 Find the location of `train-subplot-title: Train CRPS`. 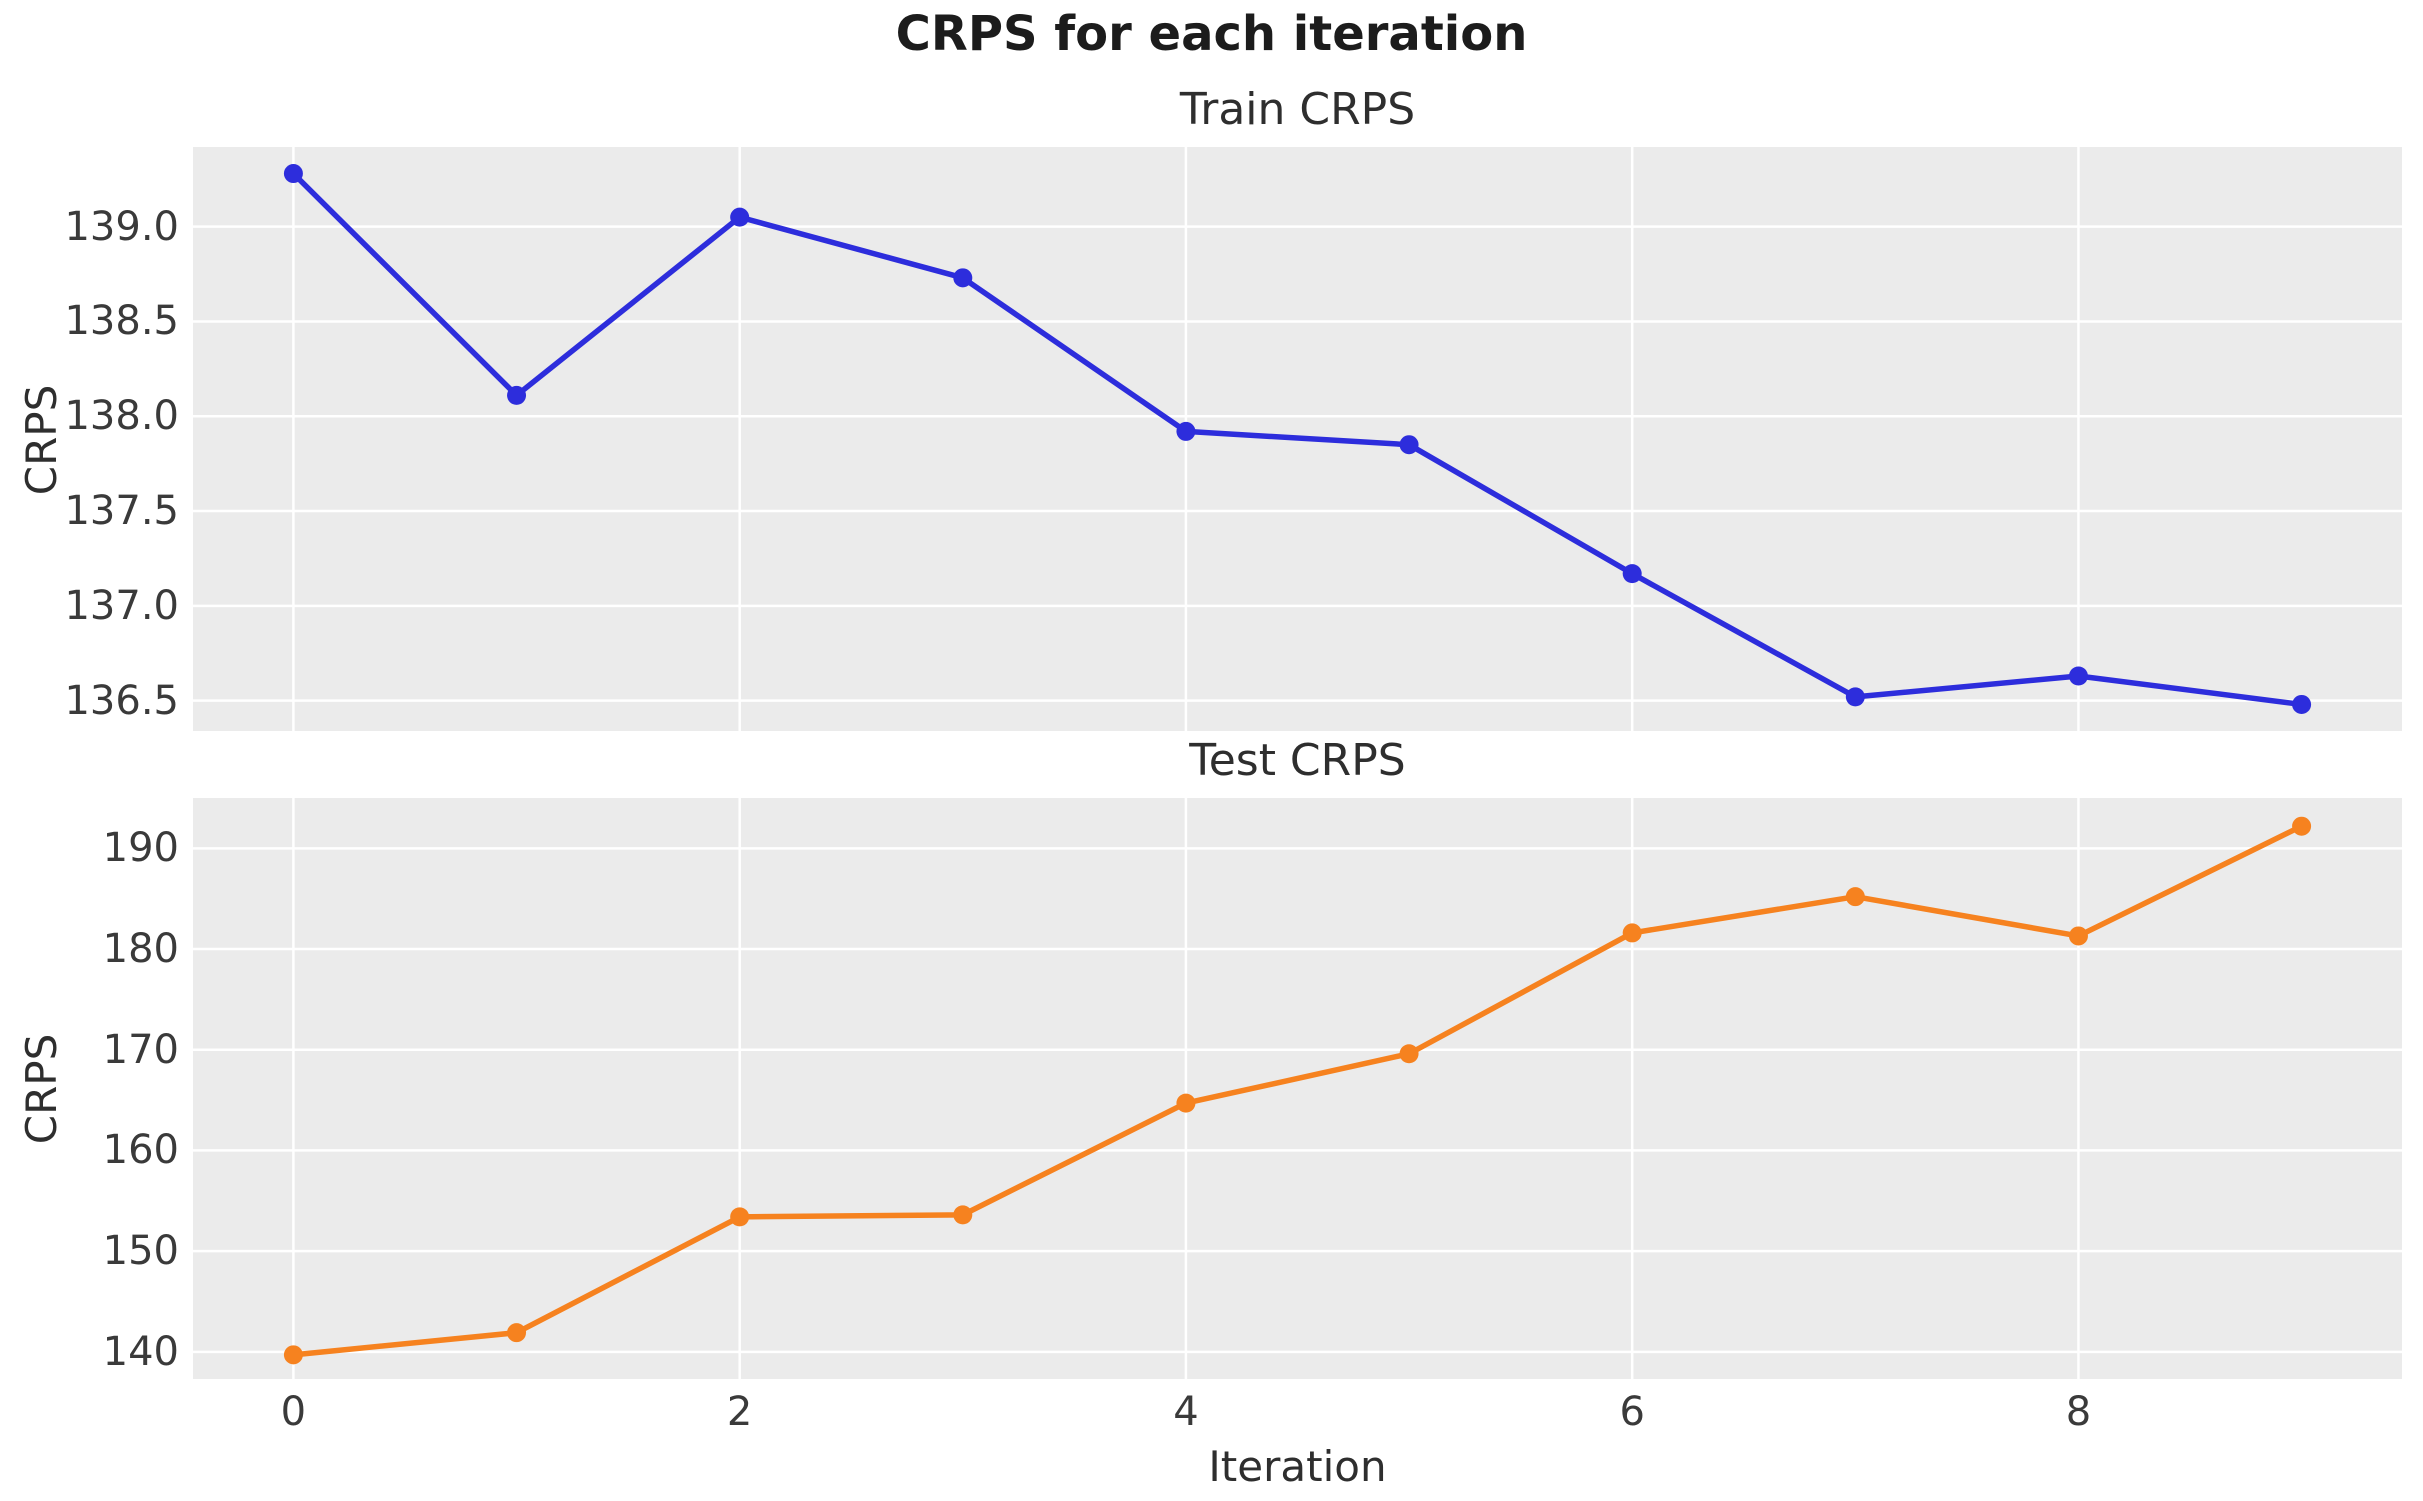

train-subplot-title: Train CRPS is located at coordinates (1297, 109).